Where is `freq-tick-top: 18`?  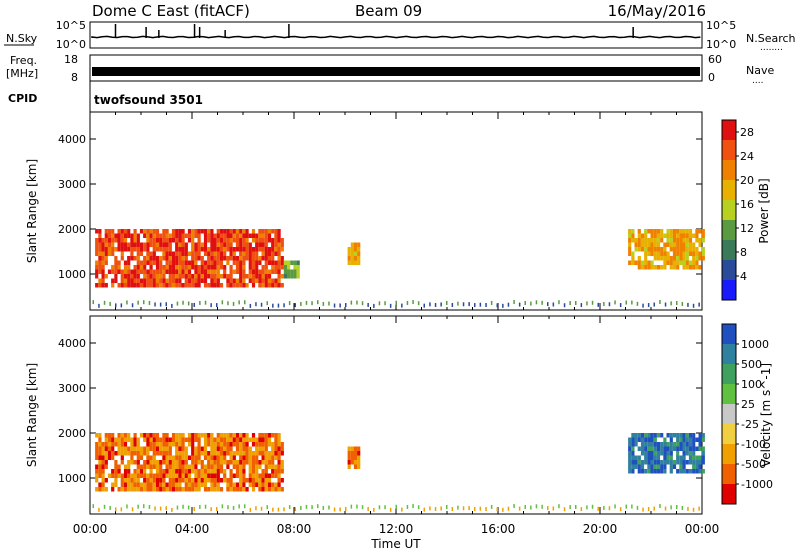 freq-tick-top: 18 is located at coordinates (71, 59).